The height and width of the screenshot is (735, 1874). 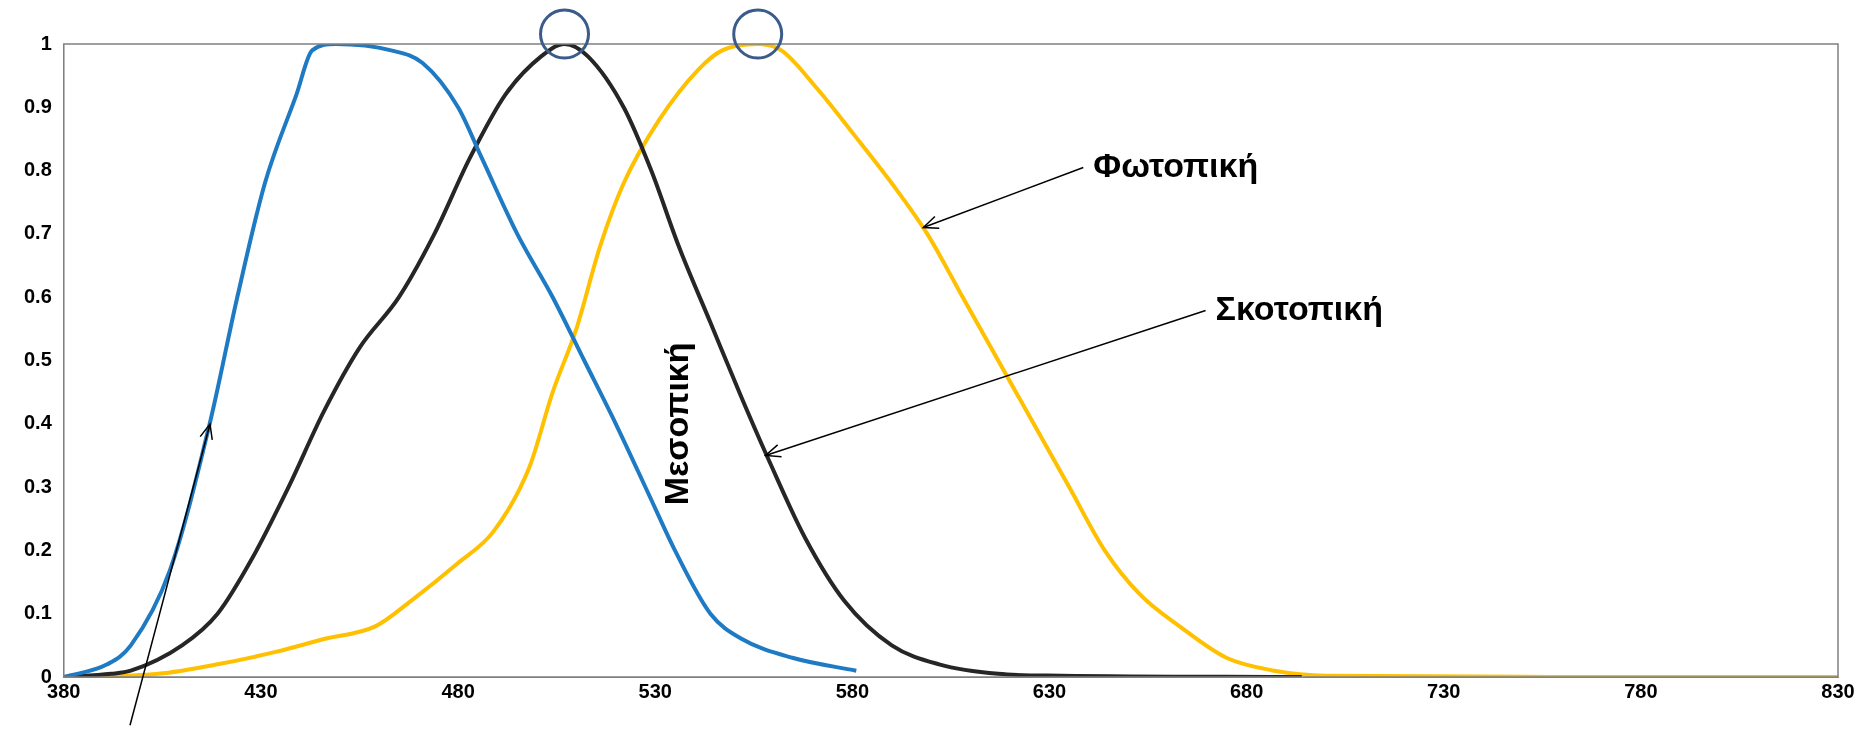 I want to click on x-tick-label: 530, so click(x=655, y=690).